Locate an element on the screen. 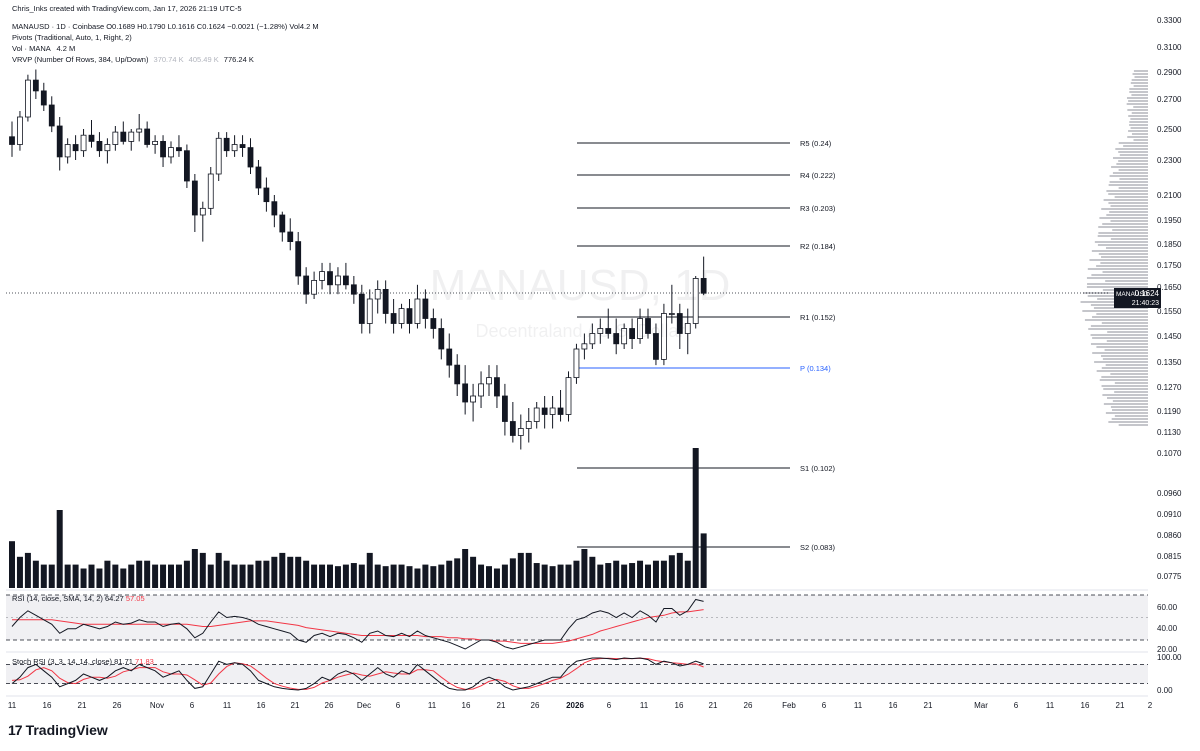 Image resolution: width=1200 pixels, height=751 pixels. time-axis-label: Nov is located at coordinates (157, 705).